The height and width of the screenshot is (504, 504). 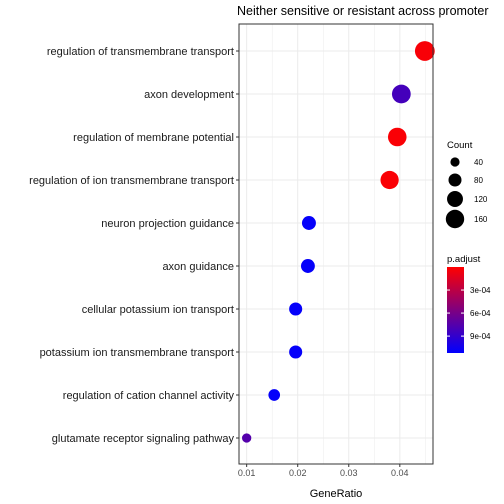 I want to click on y-tick-label: axon development, so click(x=189, y=95).